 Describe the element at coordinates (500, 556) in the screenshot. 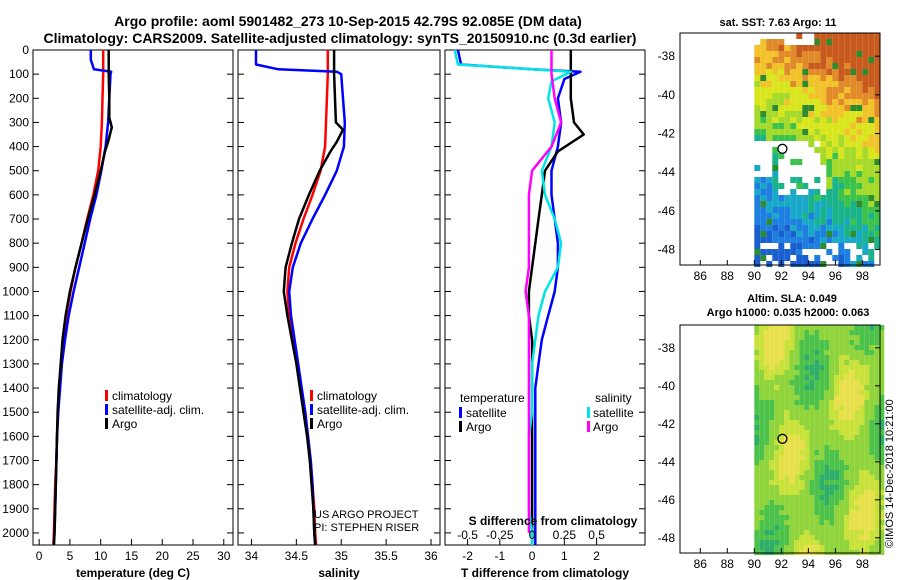

I see `x-tick-label: -1` at that location.